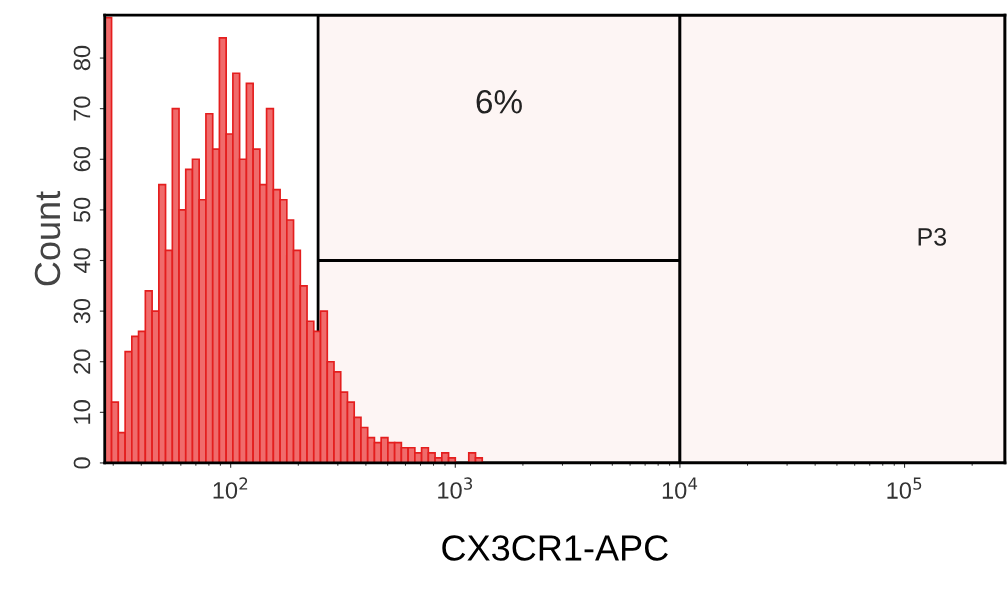 Image resolution: width=1007 pixels, height=602 pixels. I want to click on x-tick-label: 10$^{4}$, so click(680, 488).